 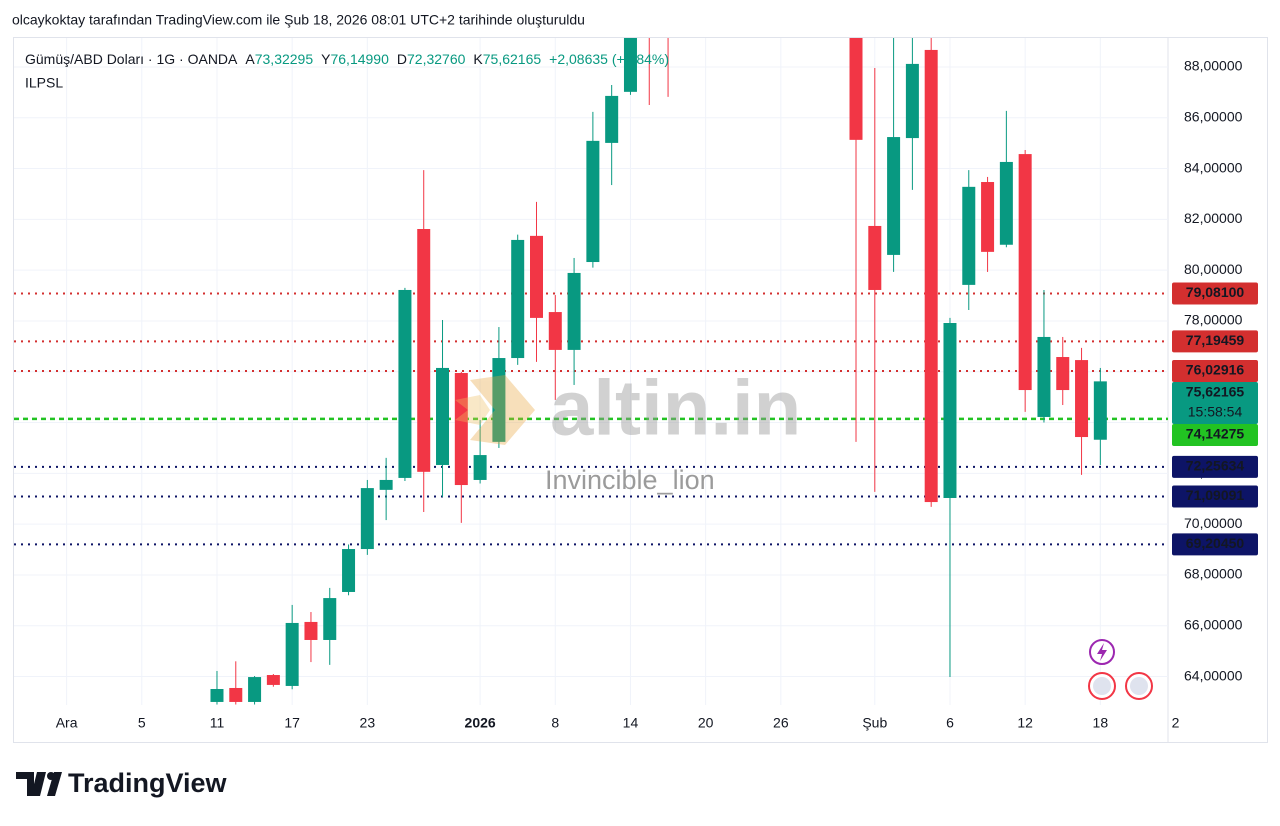 What do you see at coordinates (512, 59) in the screenshot?
I see `ohlc-value: 75,62165` at bounding box center [512, 59].